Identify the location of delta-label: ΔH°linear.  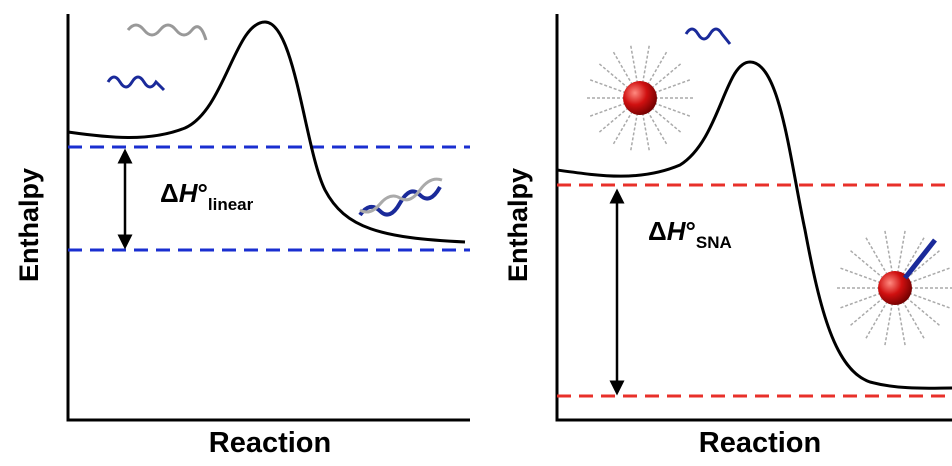
(207, 196).